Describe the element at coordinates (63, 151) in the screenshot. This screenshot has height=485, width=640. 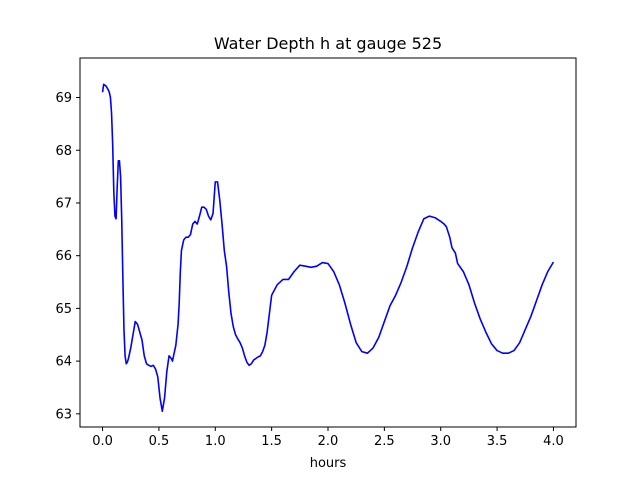
I see `y-tick-label: 68` at that location.